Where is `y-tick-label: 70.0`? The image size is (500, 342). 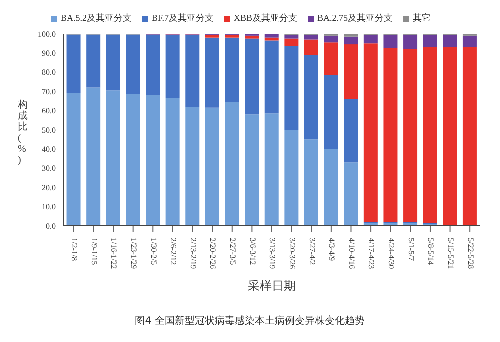
y-tick-label: 70.0 is located at coordinates (49, 91).